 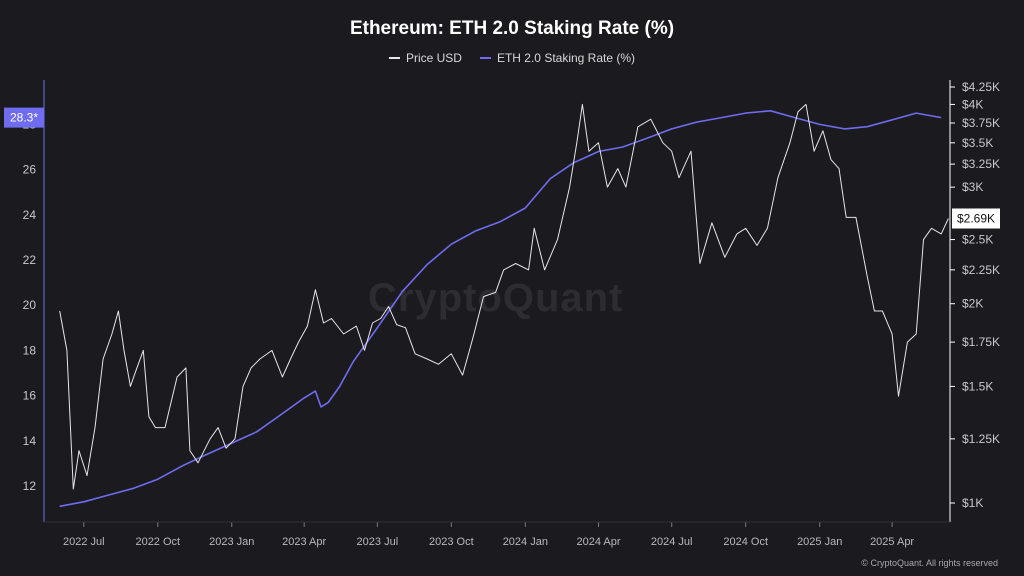 I want to click on legend-price-label: Price USD, so click(x=433, y=58).